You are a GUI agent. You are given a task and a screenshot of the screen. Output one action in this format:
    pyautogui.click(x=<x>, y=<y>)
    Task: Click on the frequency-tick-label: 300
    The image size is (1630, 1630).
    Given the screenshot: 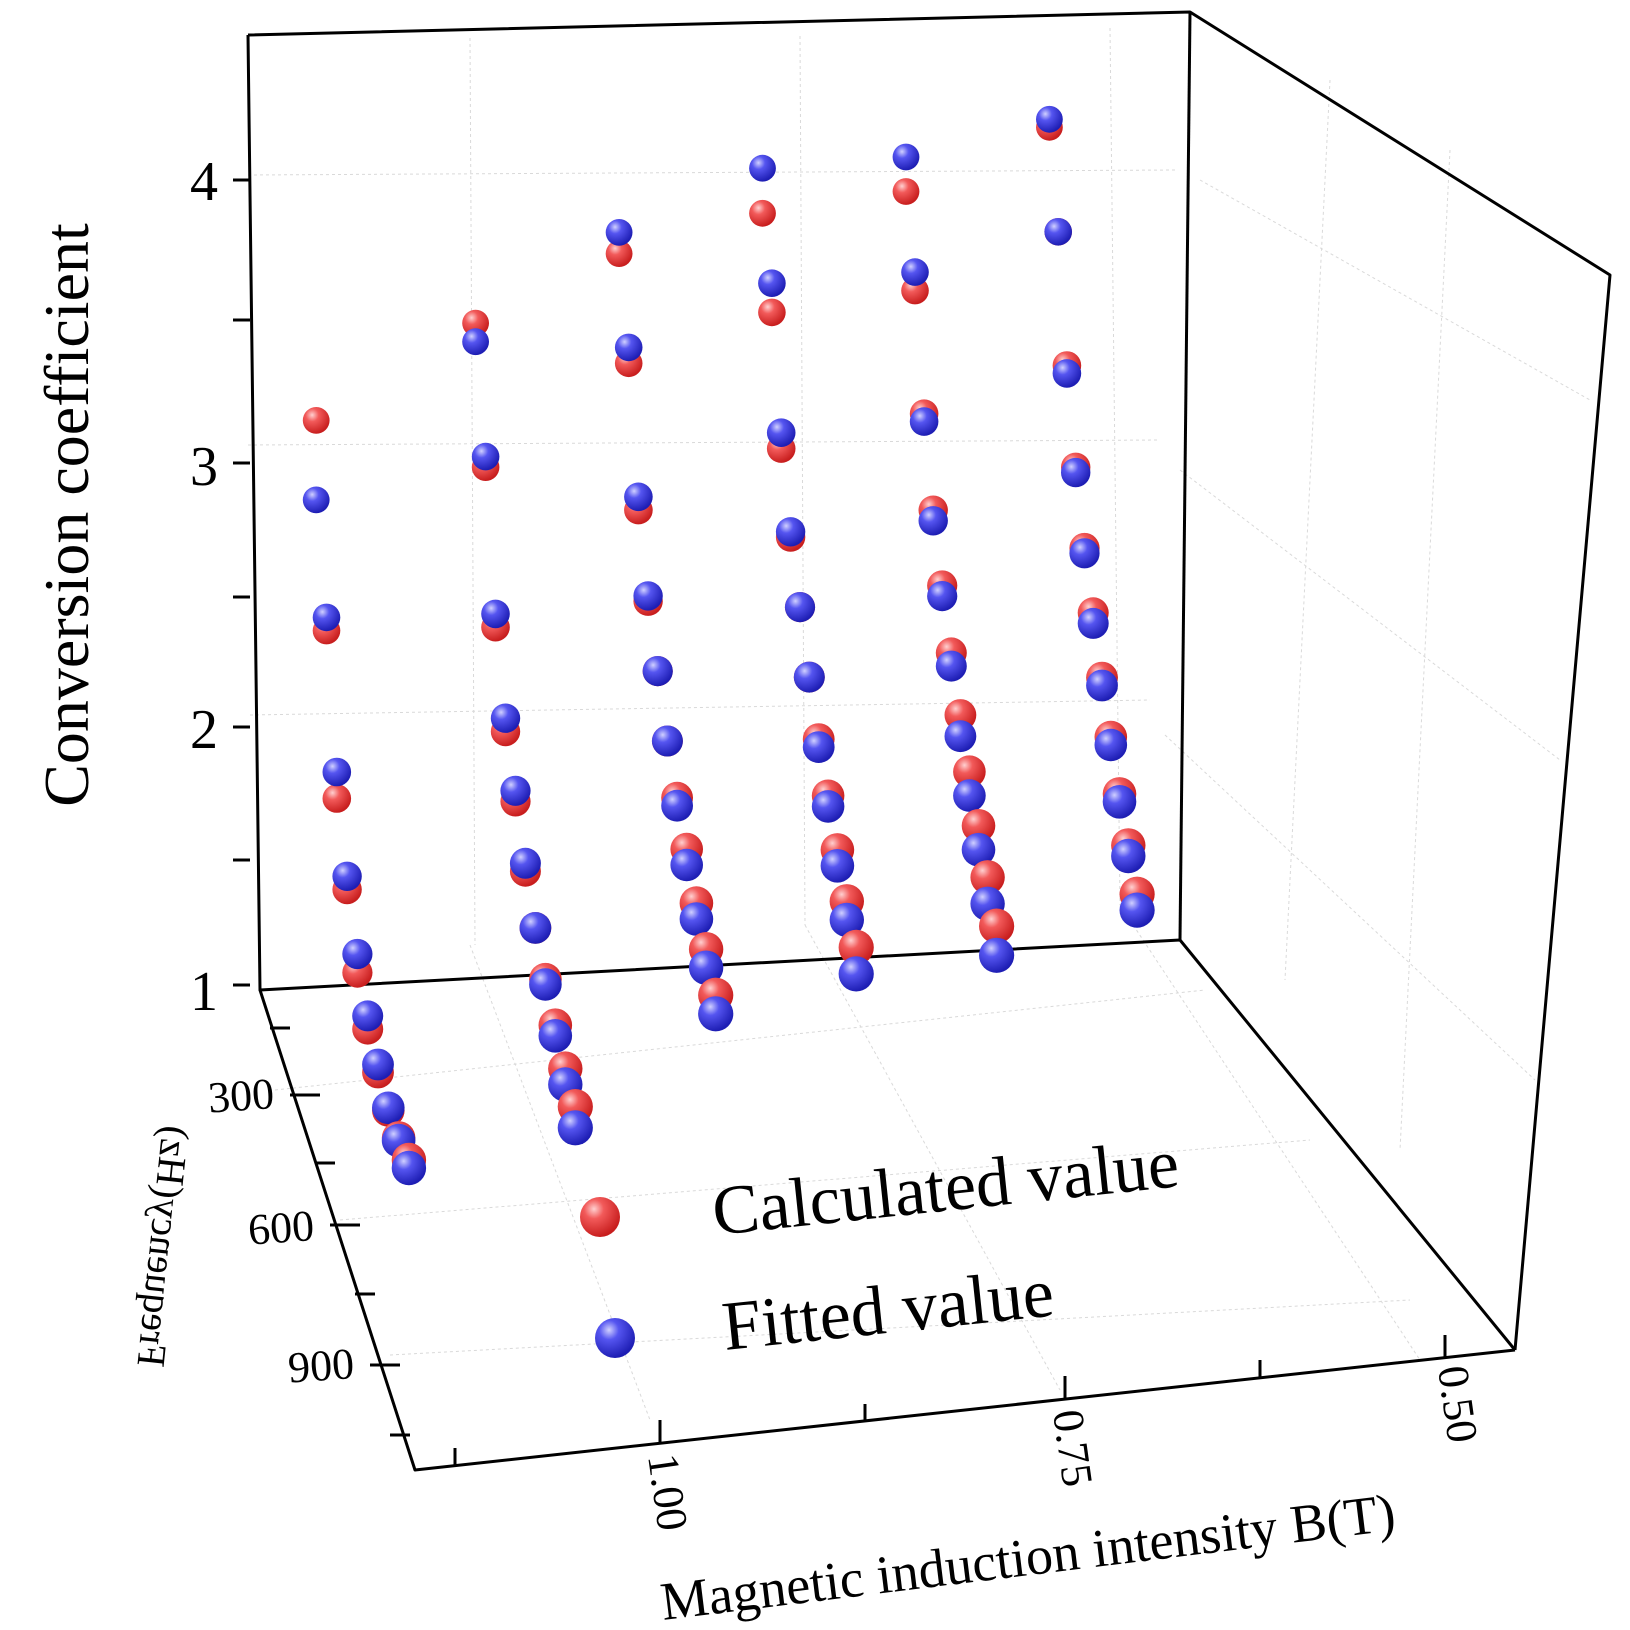 What is the action you would take?
    pyautogui.click(x=240, y=1095)
    